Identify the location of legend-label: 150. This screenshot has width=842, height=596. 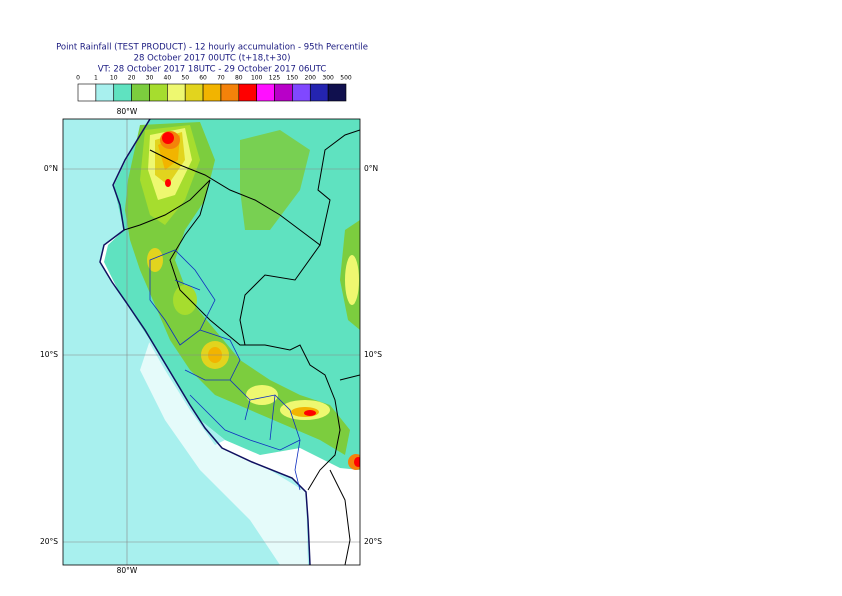
(293, 78).